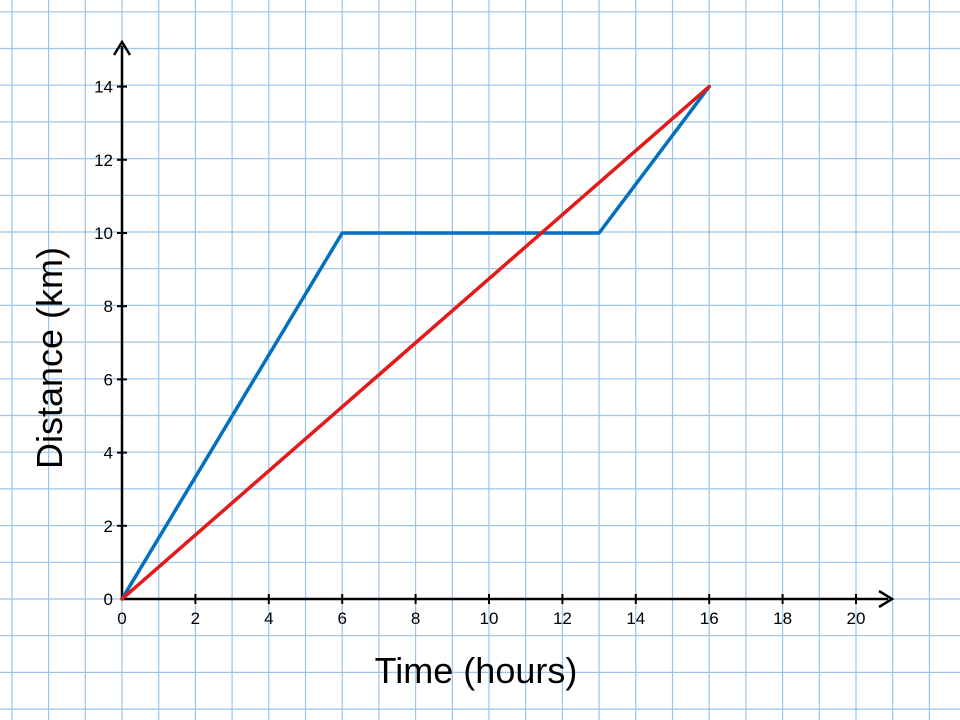 The image size is (960, 720). What do you see at coordinates (709, 618) in the screenshot?
I see `x-tick-label: 16` at bounding box center [709, 618].